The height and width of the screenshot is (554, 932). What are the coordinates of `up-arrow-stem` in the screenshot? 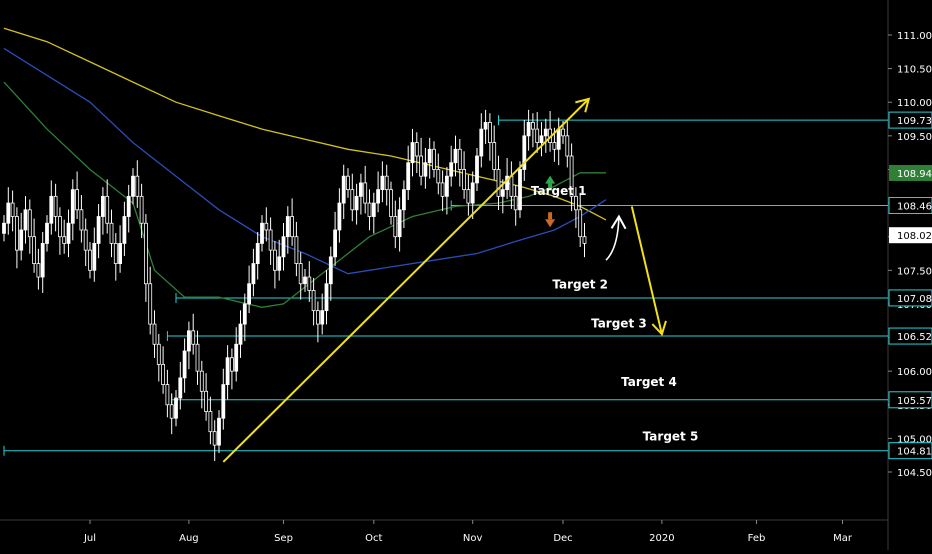 It's located at (550, 187).